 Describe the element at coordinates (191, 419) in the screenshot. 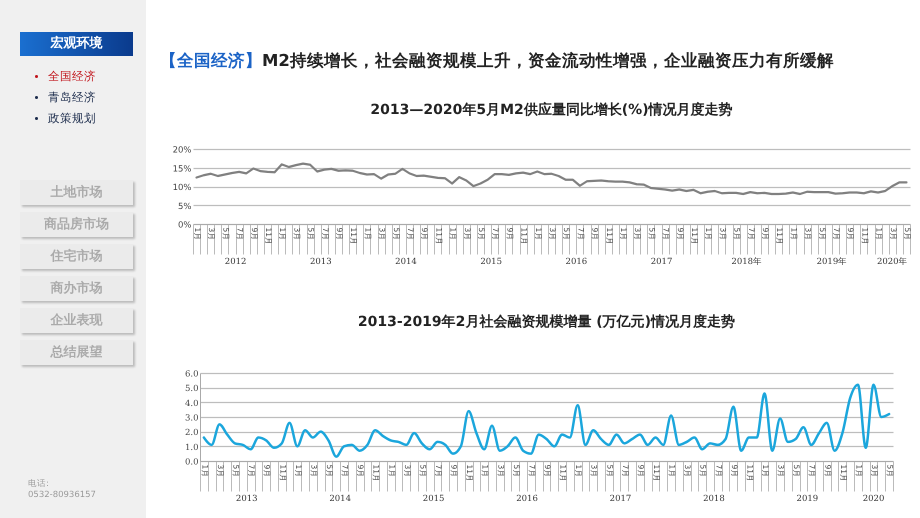

I see `y-tick-label: 3.0` at that location.